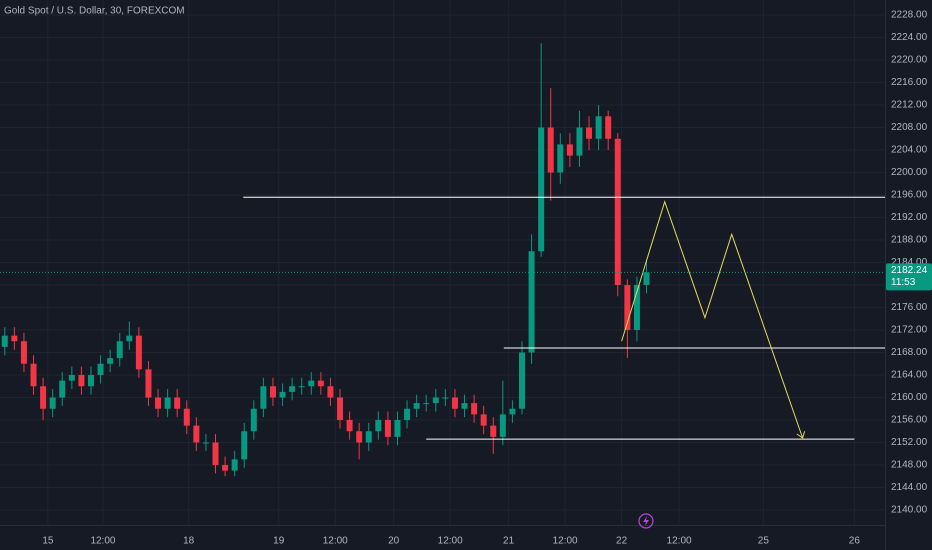 The width and height of the screenshot is (932, 550). Describe the element at coordinates (909, 375) in the screenshot. I see `y-tick-label: 2164.00` at that location.